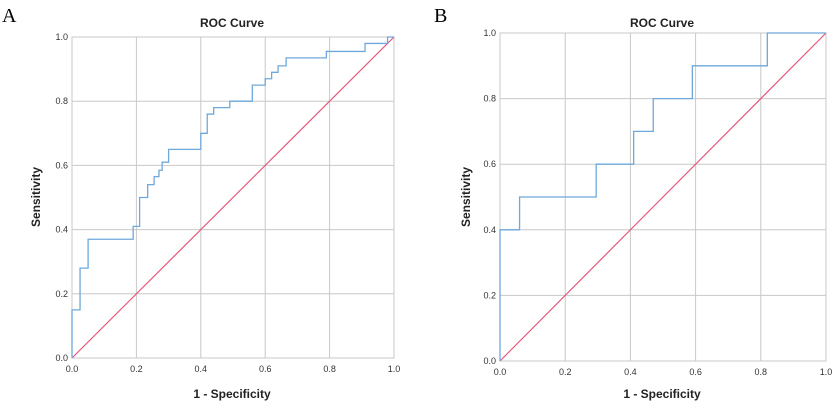  I want to click on panel-b-y-tick-label: 0.4, so click(489, 230).